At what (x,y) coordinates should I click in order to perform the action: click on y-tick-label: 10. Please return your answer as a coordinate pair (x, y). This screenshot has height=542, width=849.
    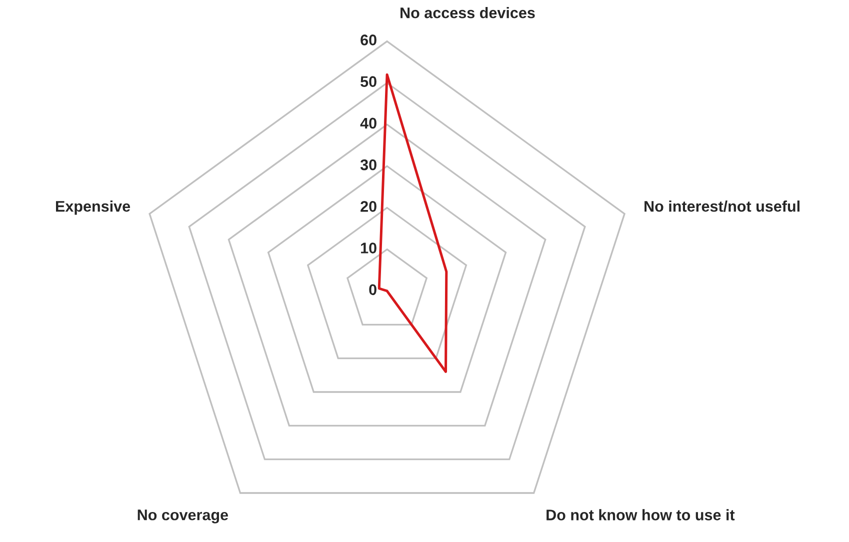
    Looking at the image, I should click on (368, 248).